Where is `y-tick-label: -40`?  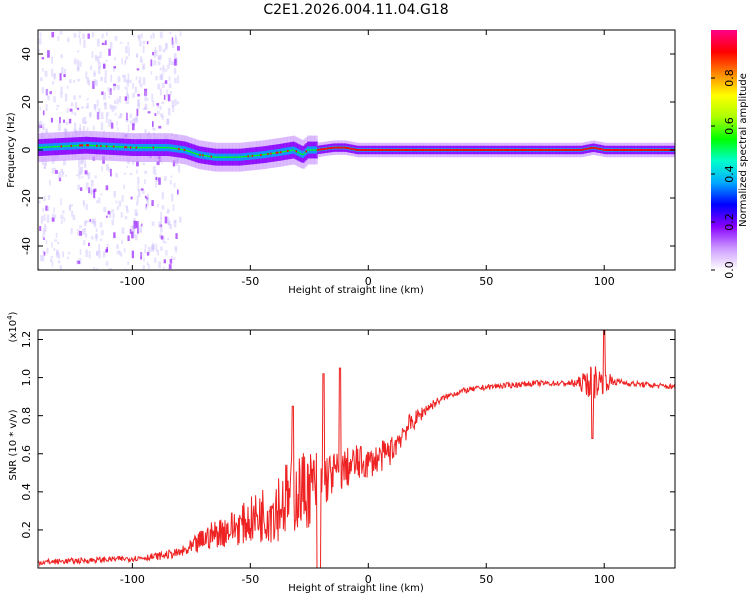
y-tick-label: -40 is located at coordinates (26, 246).